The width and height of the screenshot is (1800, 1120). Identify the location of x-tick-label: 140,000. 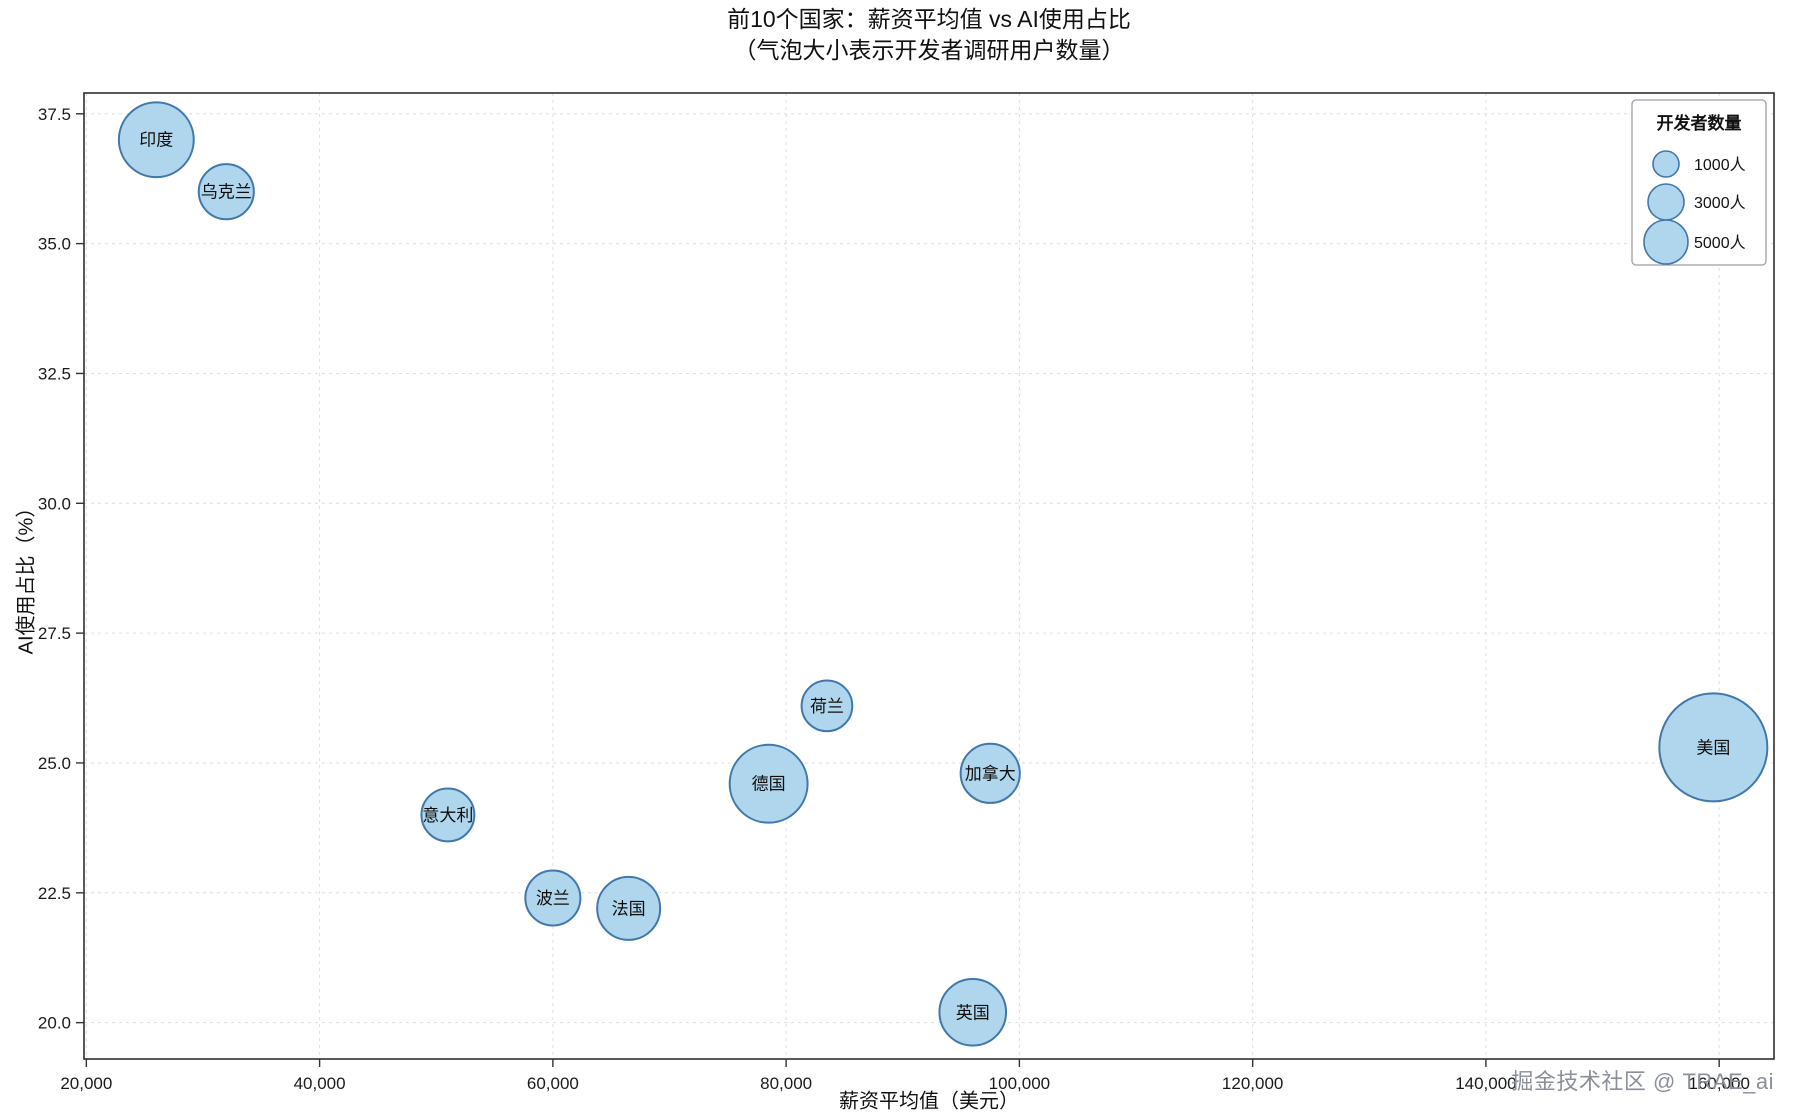
(1485, 1083).